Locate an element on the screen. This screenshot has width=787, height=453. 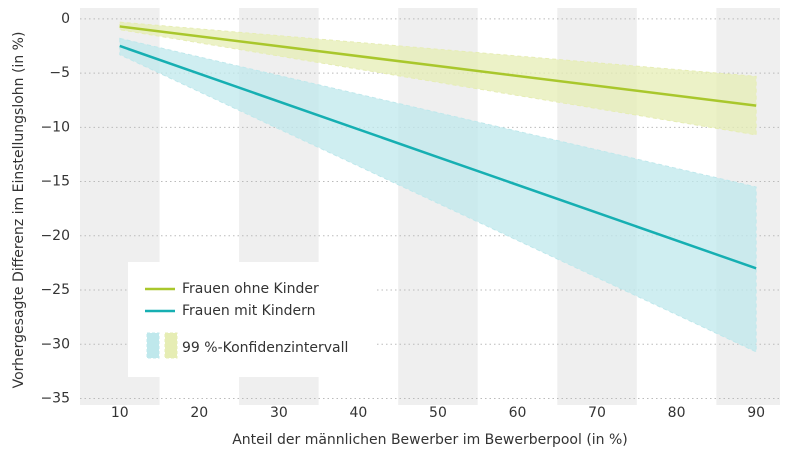
y-tick-label: −5 is located at coordinates (59, 73).